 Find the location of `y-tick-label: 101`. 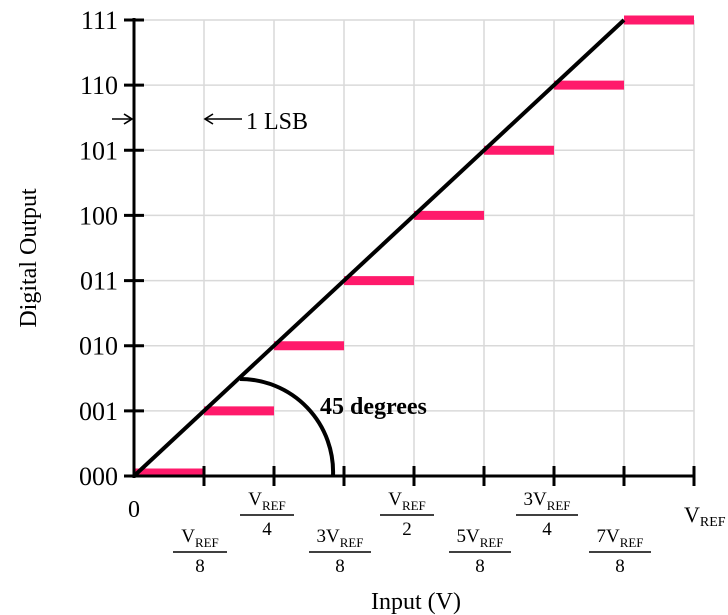

y-tick-label: 101 is located at coordinates (98, 150).